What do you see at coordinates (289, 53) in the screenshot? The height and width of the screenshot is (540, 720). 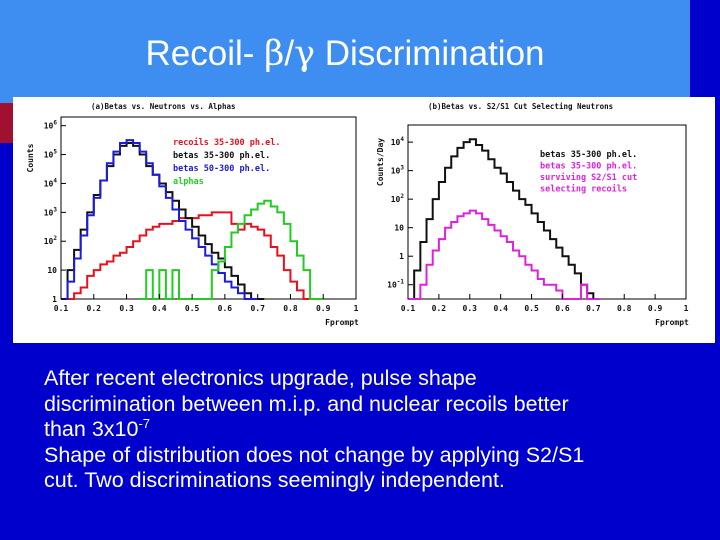 I see `title-slash: /` at bounding box center [289, 53].